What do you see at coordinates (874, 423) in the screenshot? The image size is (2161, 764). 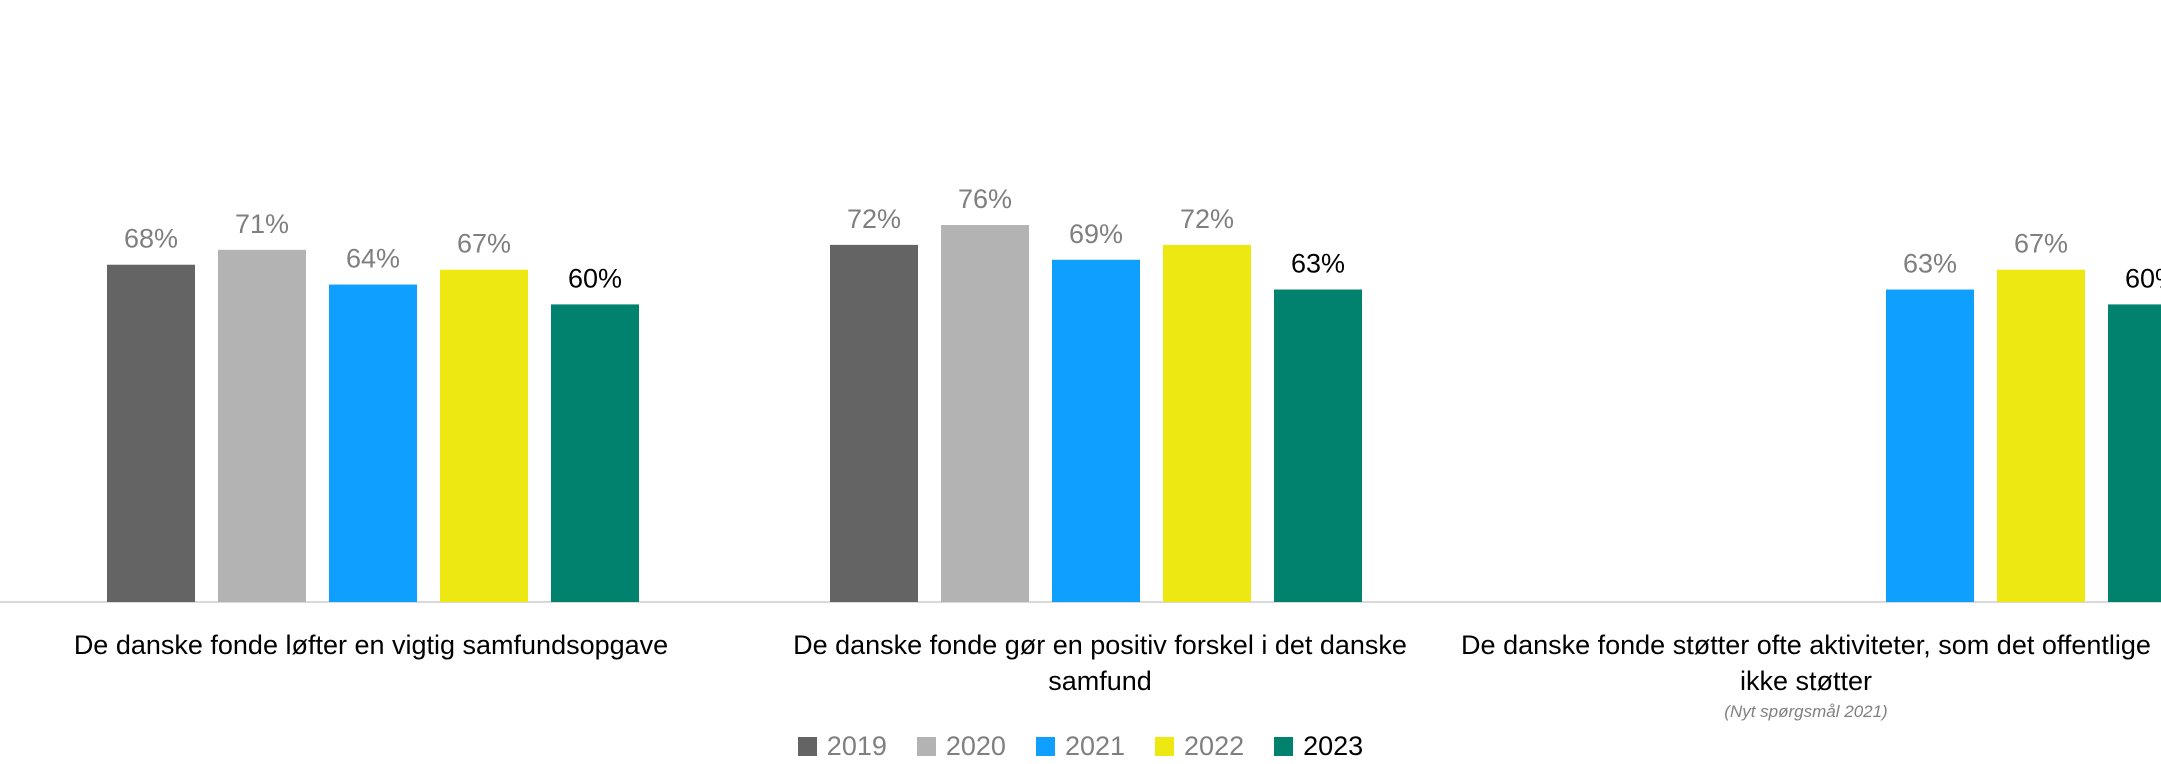 I see `bar-2019-cat2` at bounding box center [874, 423].